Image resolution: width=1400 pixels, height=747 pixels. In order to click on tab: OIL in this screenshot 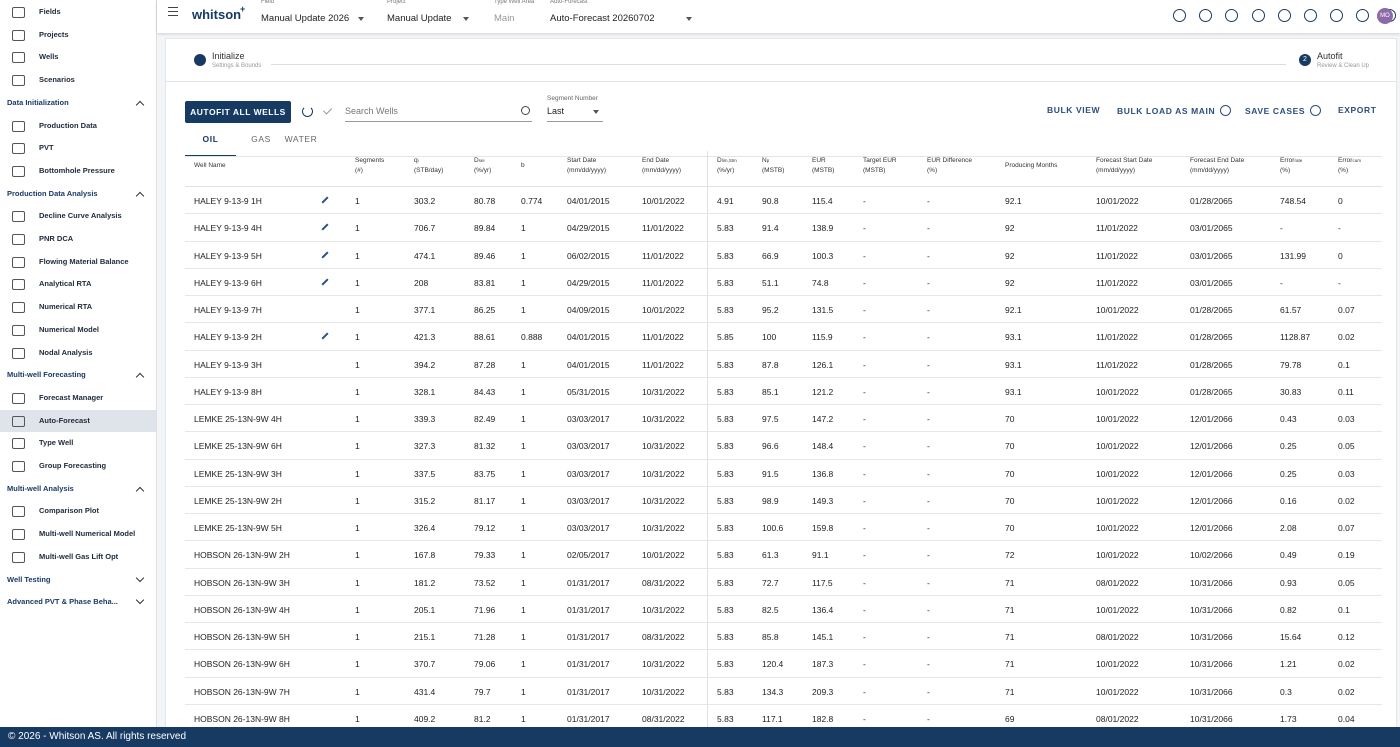, I will do `click(210, 145)`.